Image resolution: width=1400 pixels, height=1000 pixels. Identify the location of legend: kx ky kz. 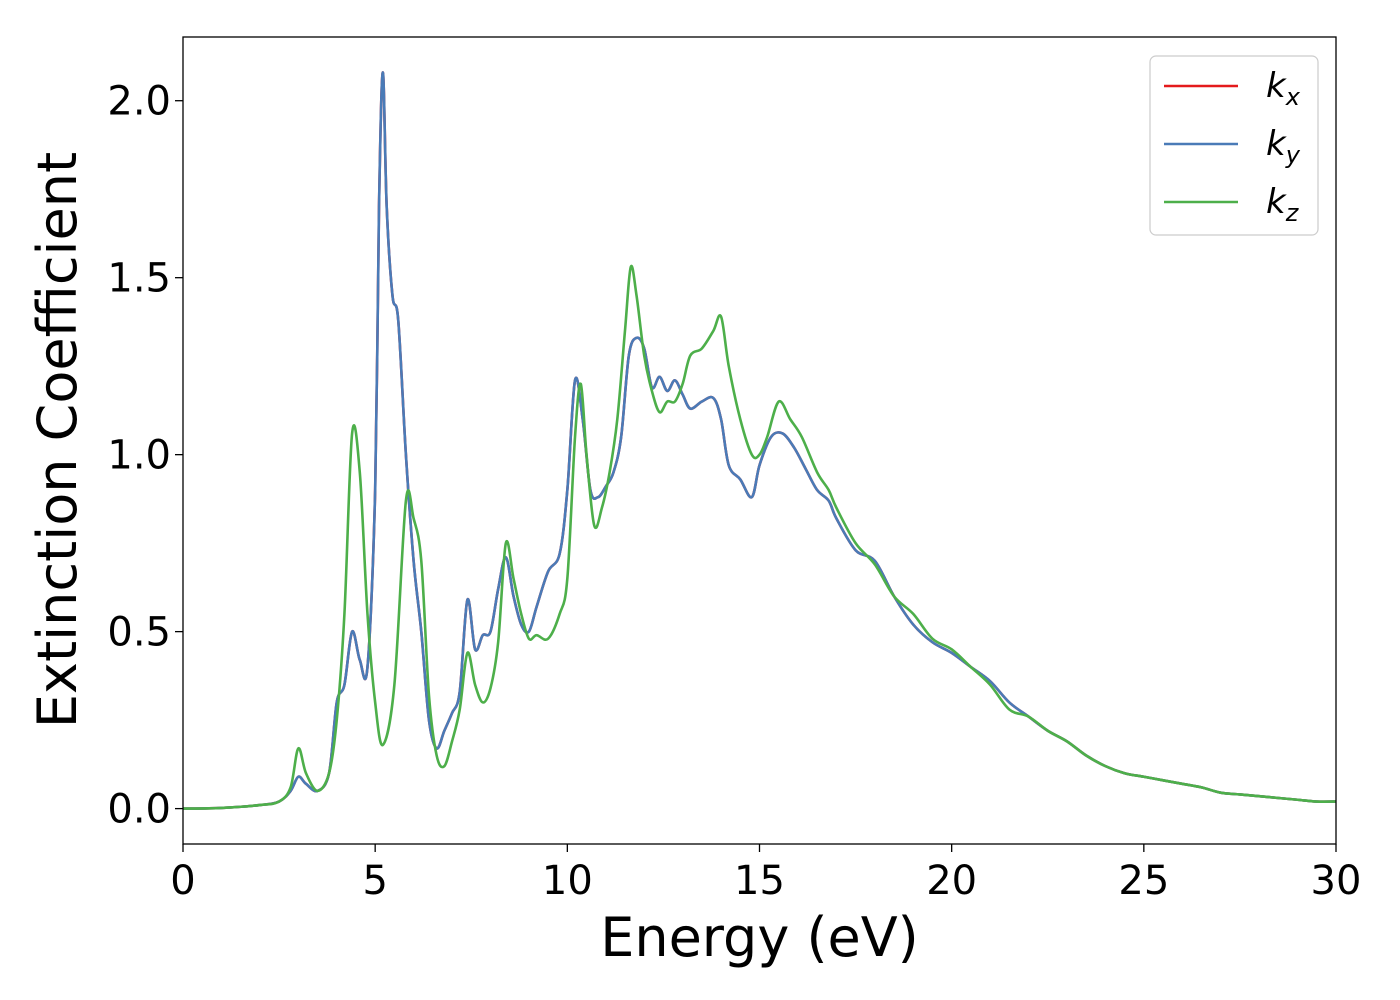
(1234, 145).